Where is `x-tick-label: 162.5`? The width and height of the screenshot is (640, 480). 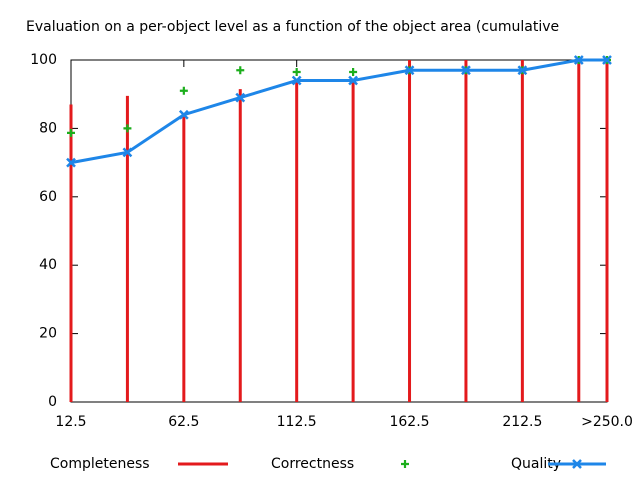
x-tick-label: 162.5 is located at coordinates (409, 422).